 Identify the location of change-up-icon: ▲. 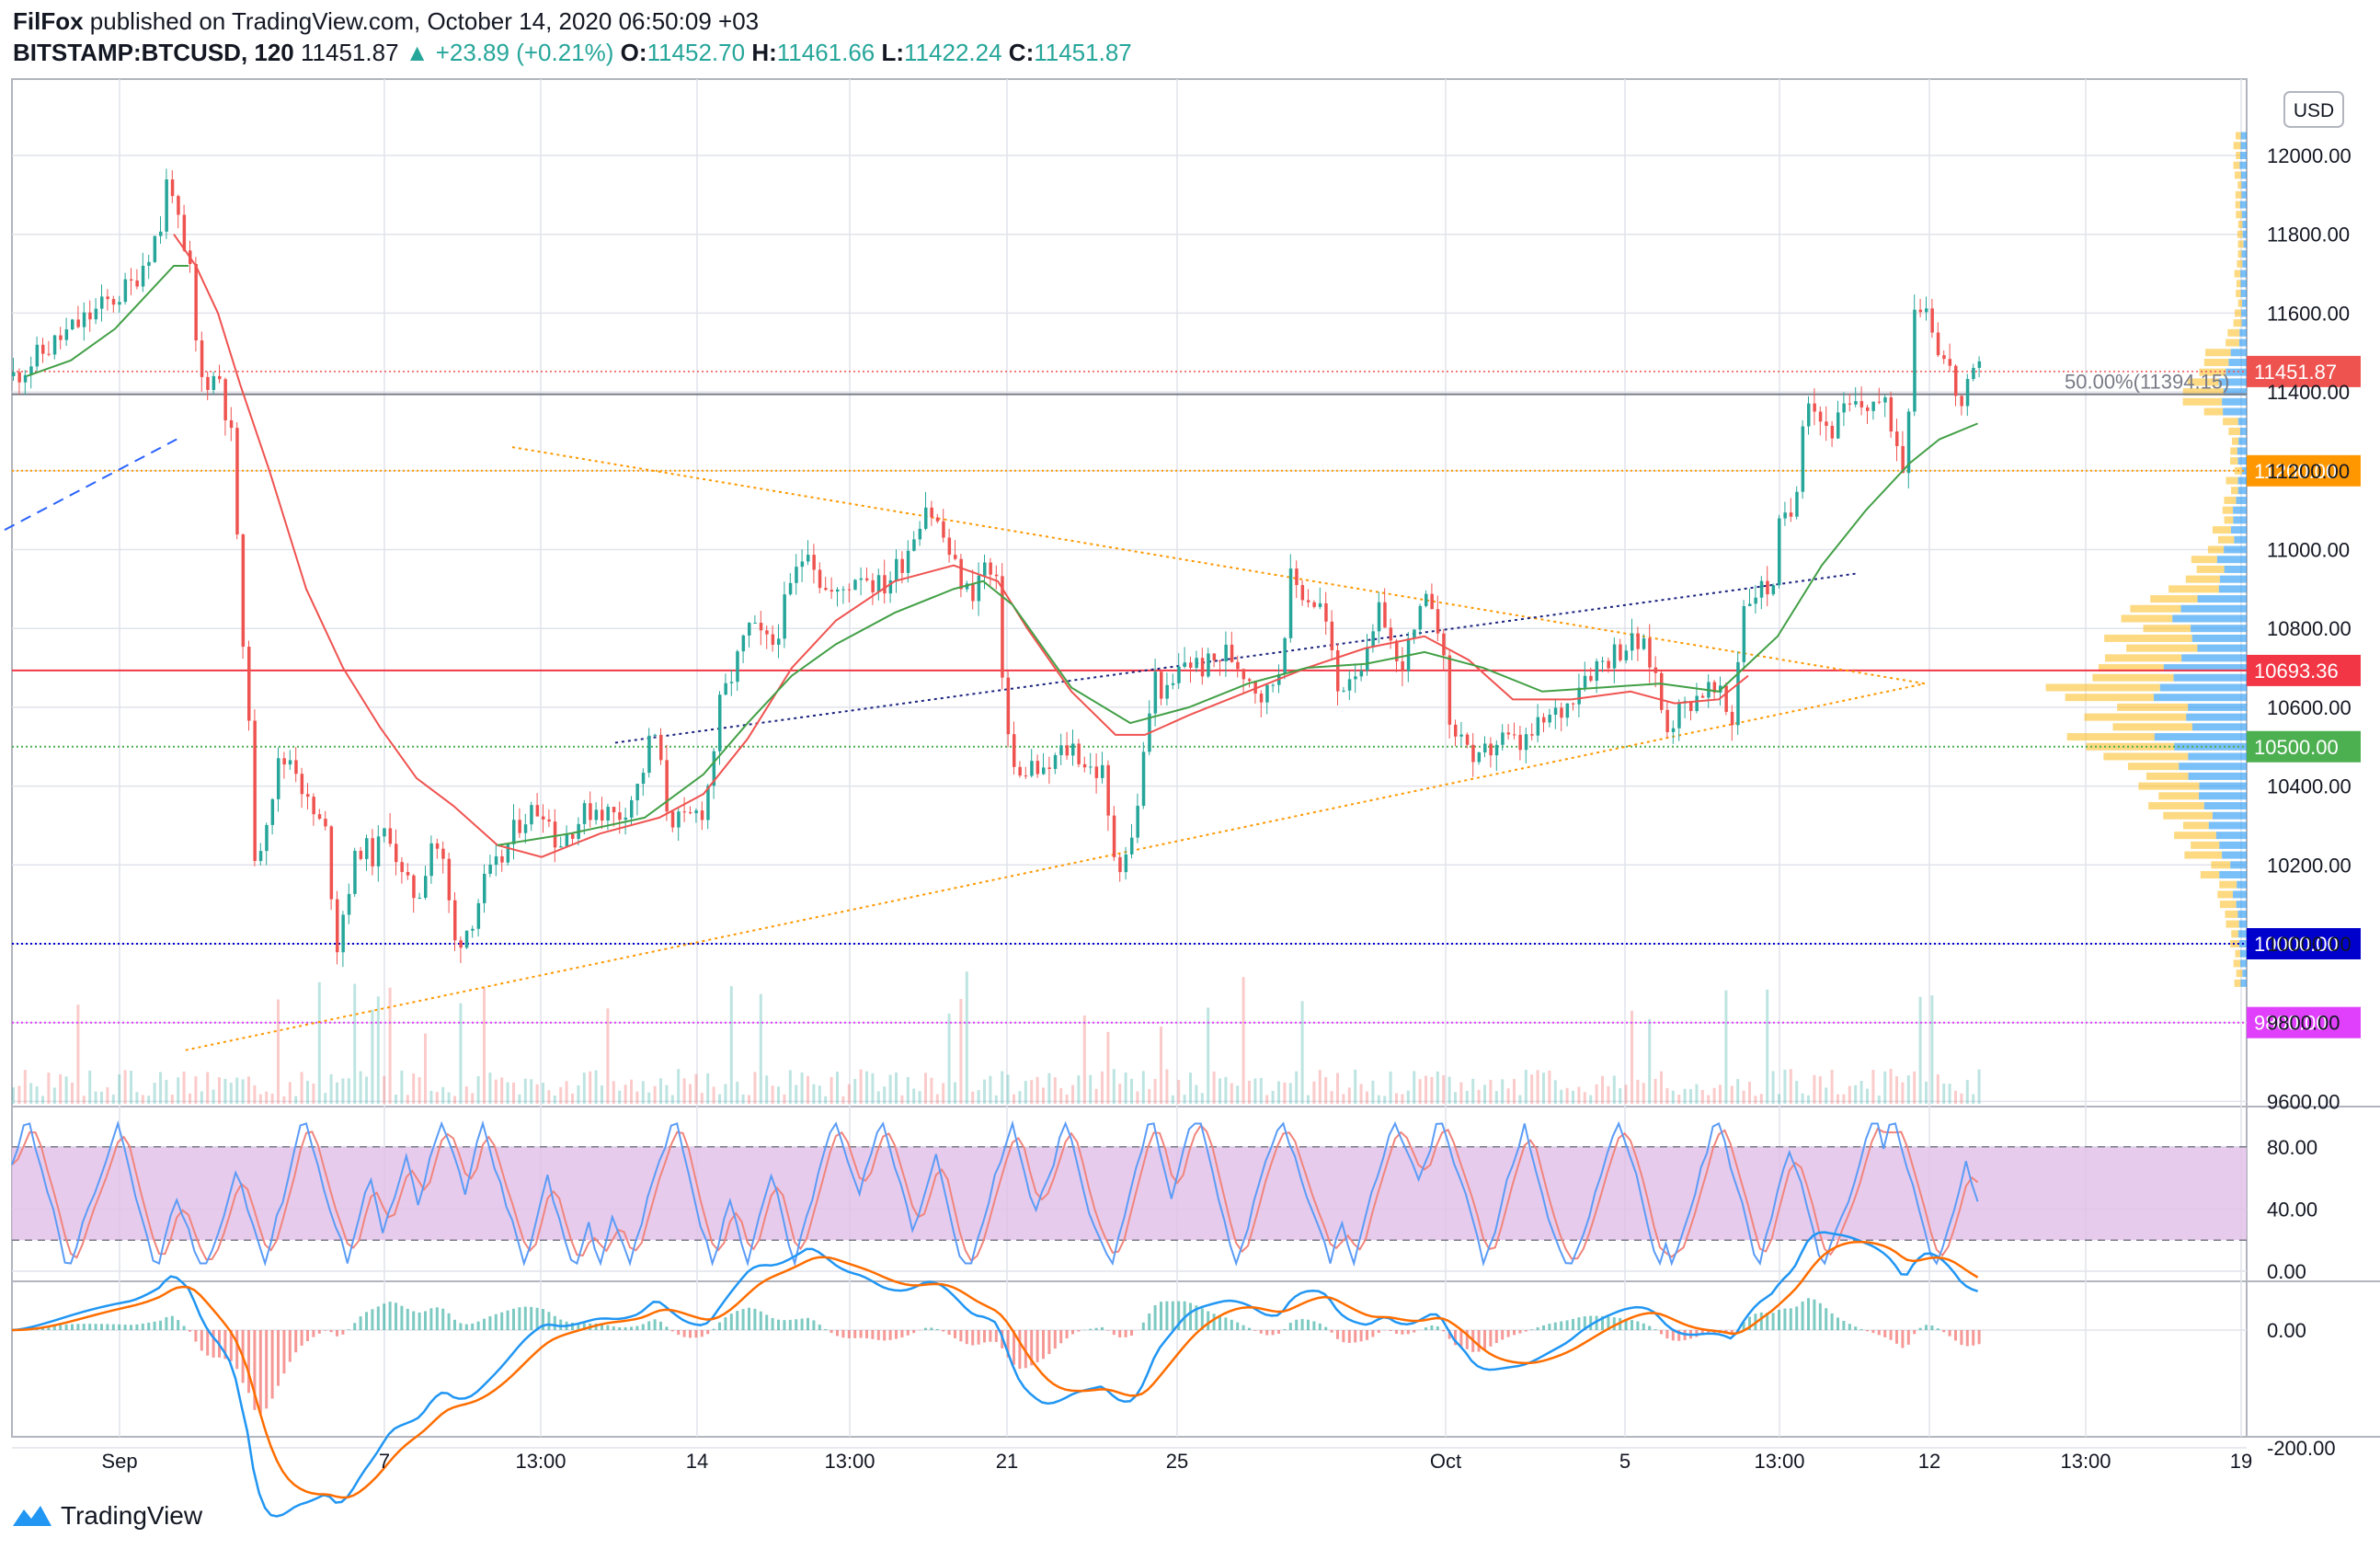
(417, 53).